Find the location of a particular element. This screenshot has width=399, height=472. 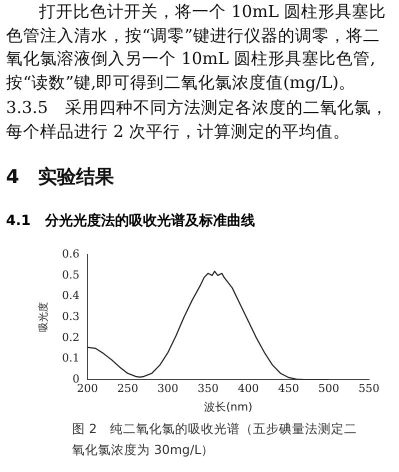

x-tick-label: 500 is located at coordinates (329, 389).